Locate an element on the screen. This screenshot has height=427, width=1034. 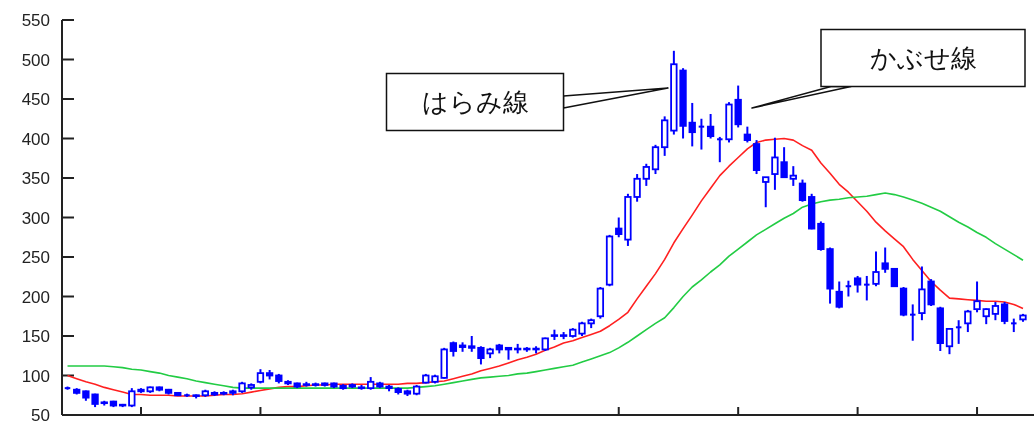
y-tick-label: 300 is located at coordinates (35, 218).